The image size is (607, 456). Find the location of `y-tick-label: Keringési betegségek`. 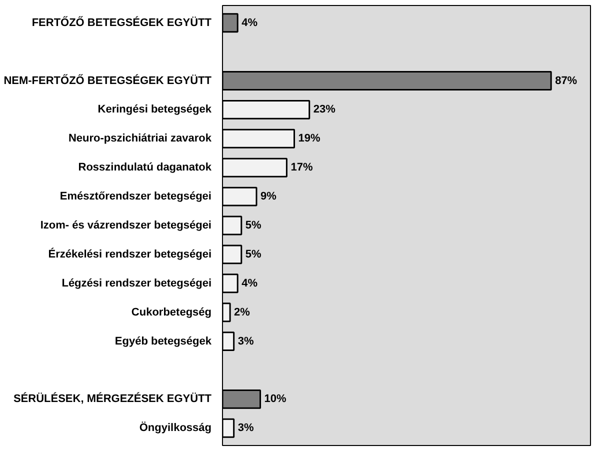

y-tick-label: Keringési betegségek is located at coordinates (155, 110).